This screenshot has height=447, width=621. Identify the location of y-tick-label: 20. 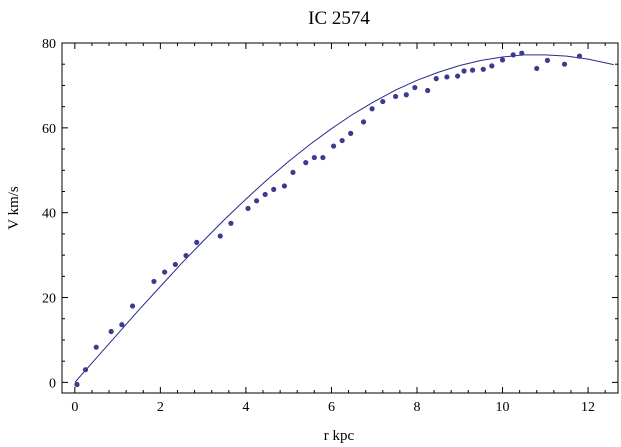
(49, 299).